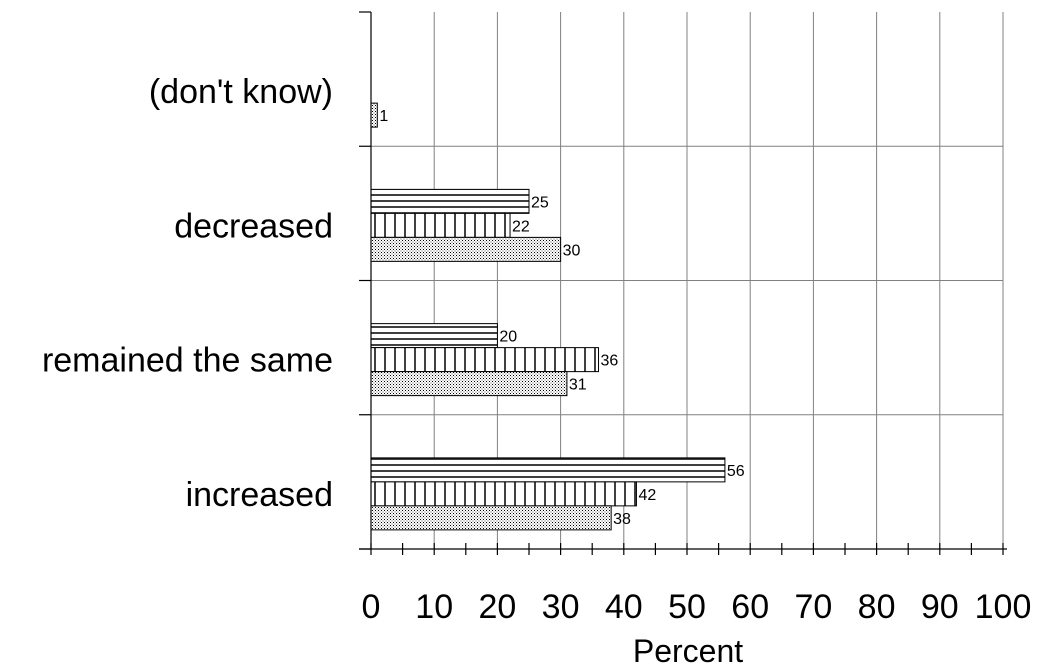 Image resolution: width=1039 pixels, height=670 pixels. I want to click on x-tick-label: 50, so click(687, 607).